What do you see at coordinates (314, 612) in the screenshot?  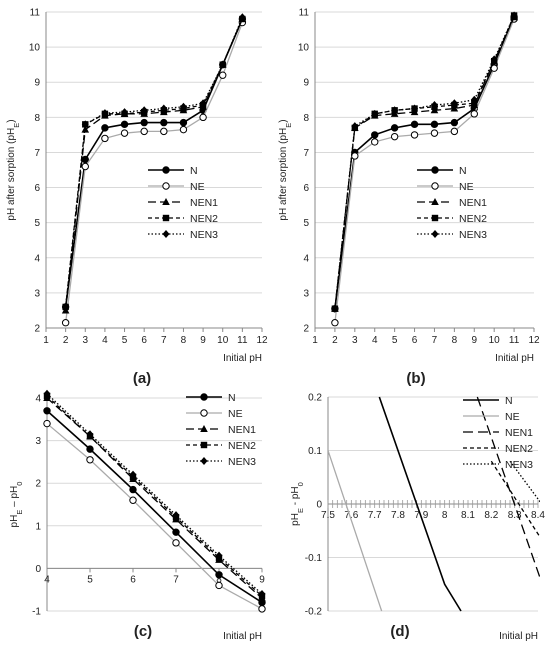 I see `y-tick-label: -0.2` at bounding box center [314, 612].